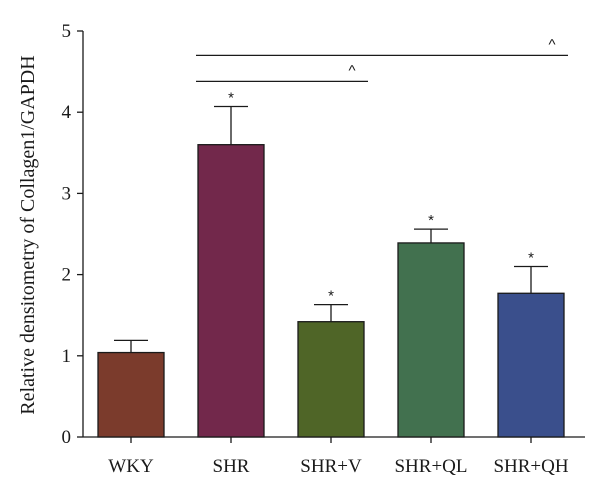  I want to click on bar-shr-plus-ql, so click(431, 340).